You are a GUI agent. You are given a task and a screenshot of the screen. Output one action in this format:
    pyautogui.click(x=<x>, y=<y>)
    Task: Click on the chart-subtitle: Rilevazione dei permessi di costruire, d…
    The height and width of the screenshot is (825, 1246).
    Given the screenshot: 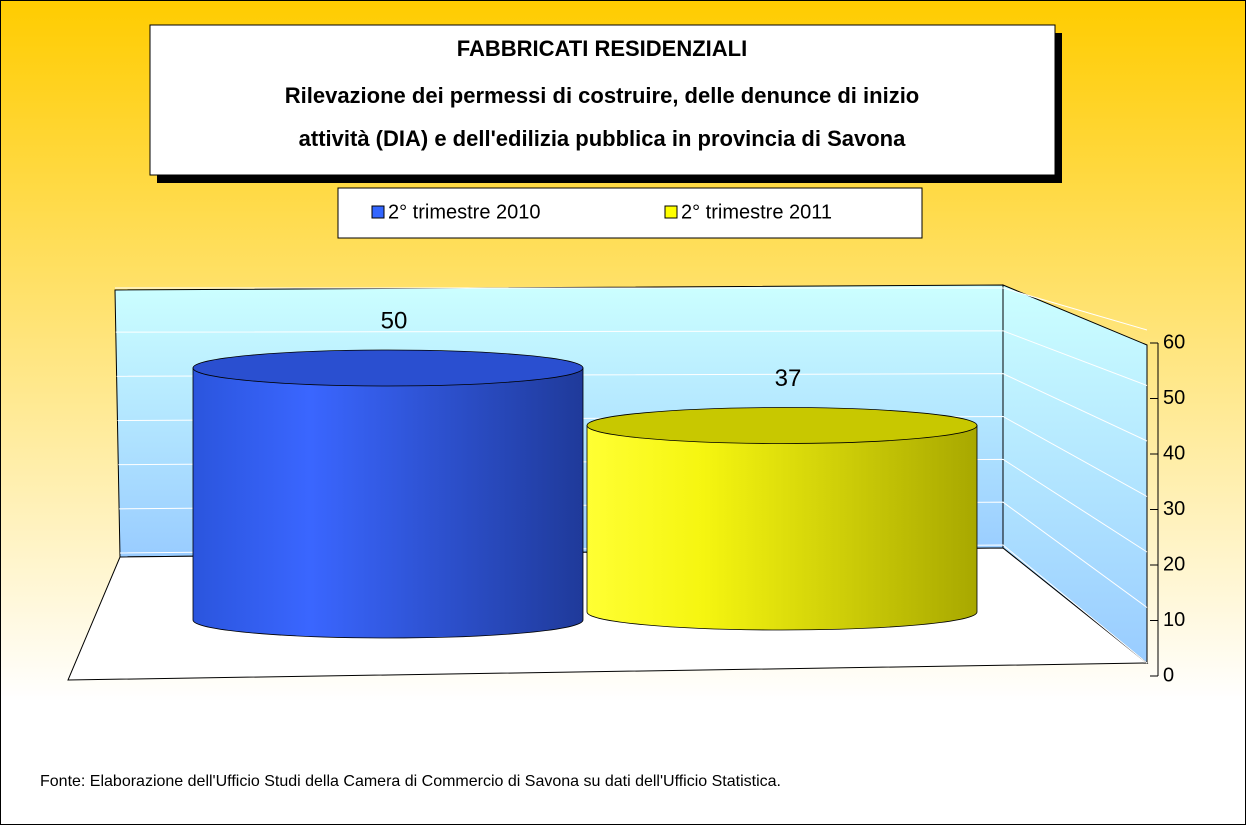 What is the action you would take?
    pyautogui.click(x=602, y=95)
    